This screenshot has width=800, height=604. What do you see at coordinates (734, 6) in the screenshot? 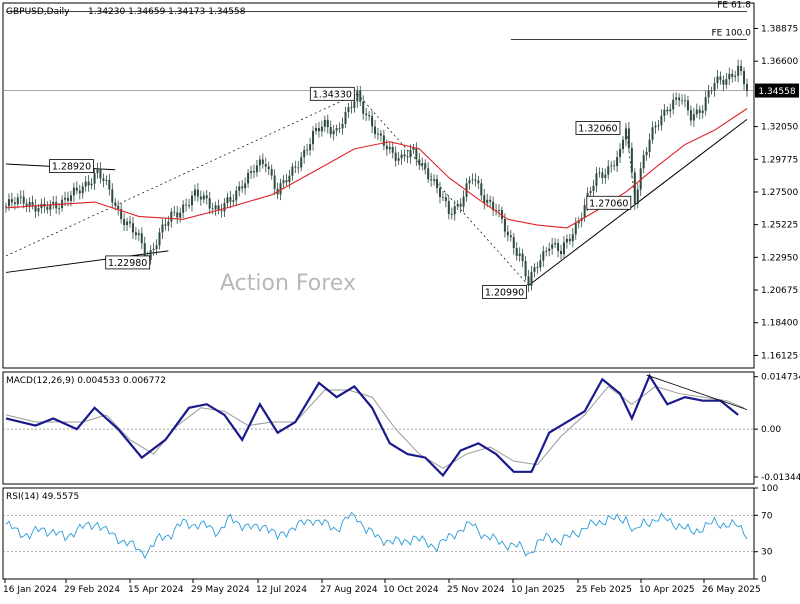
I see `fe-level-label: FE 61.8` at bounding box center [734, 6].